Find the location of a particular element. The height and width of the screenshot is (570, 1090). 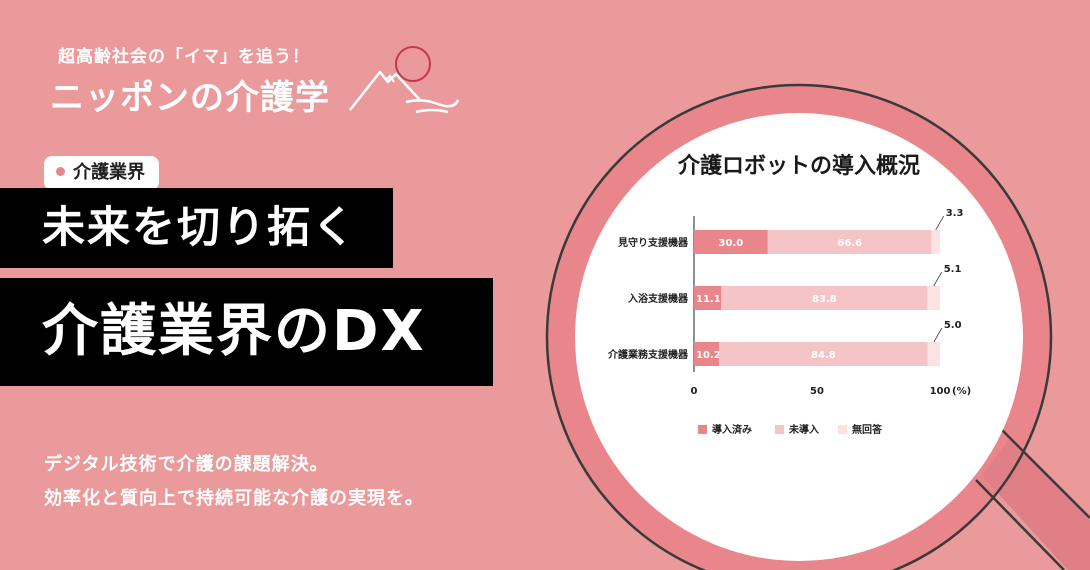

data-label: 11.1 is located at coordinates (708, 299).